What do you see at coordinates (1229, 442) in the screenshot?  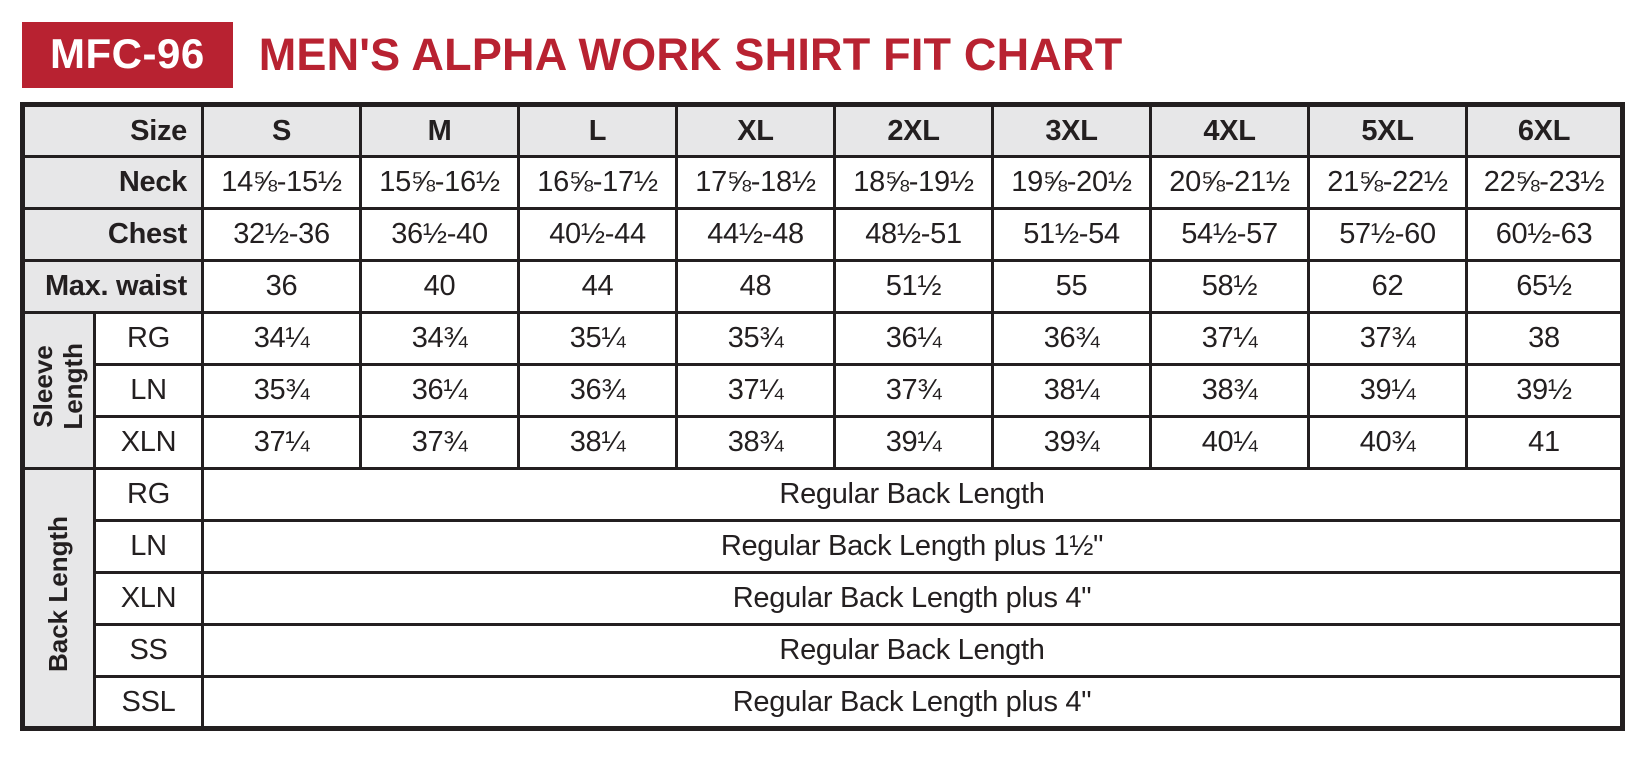 I see `sleeve-xln-value-cell: 40¼` at bounding box center [1229, 442].